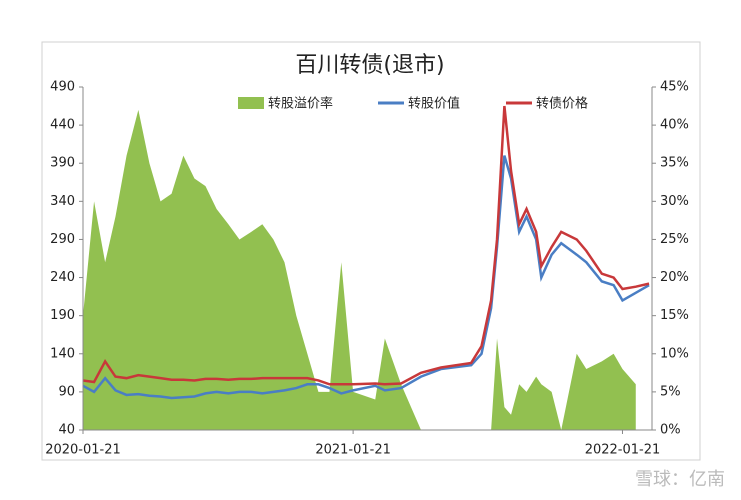 This screenshot has width=741, height=500. What do you see at coordinates (434, 104) in the screenshot?
I see `legend-label: 转股价值` at bounding box center [434, 104].